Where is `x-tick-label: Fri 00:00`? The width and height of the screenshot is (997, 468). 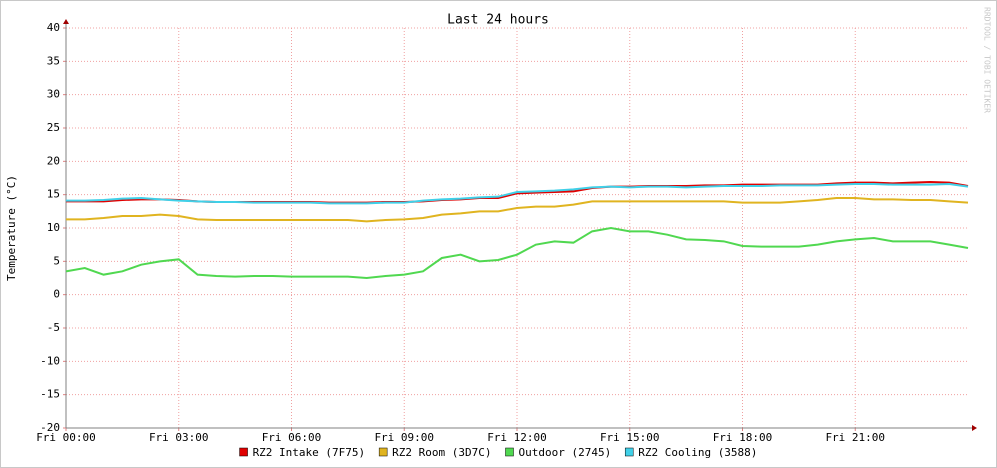
x-tick-label: Fri 00:00 is located at coordinates (66, 437).